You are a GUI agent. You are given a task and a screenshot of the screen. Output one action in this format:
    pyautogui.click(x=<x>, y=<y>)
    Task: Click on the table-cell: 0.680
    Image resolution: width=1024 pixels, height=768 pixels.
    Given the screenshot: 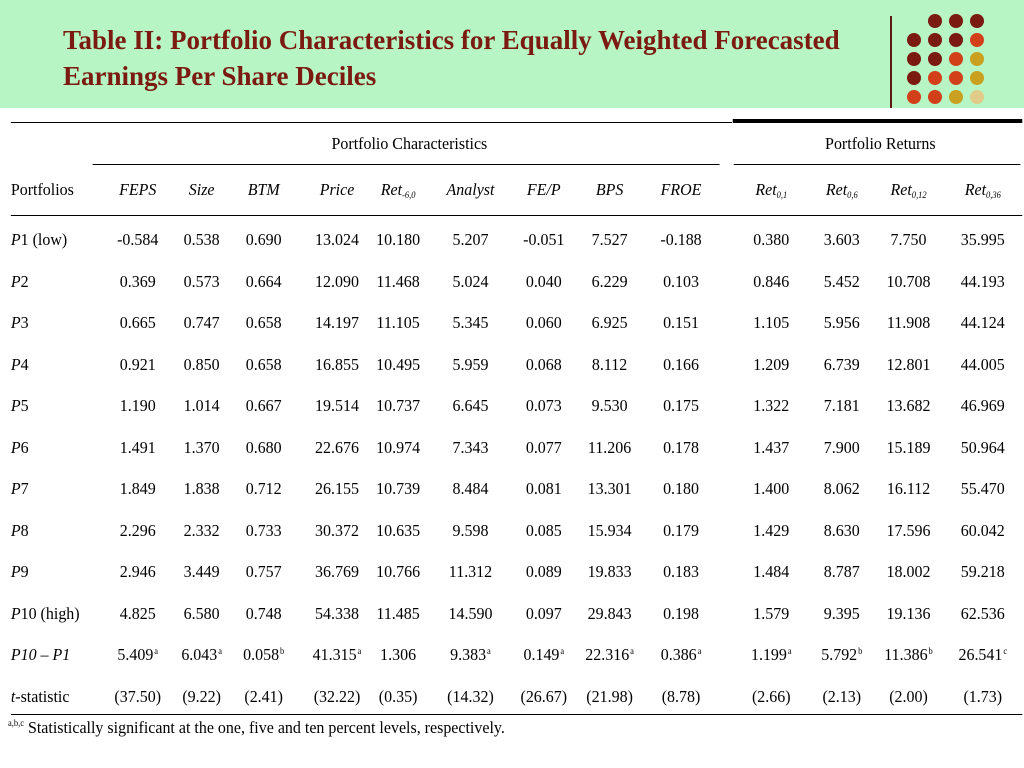 What is the action you would take?
    pyautogui.click(x=264, y=448)
    